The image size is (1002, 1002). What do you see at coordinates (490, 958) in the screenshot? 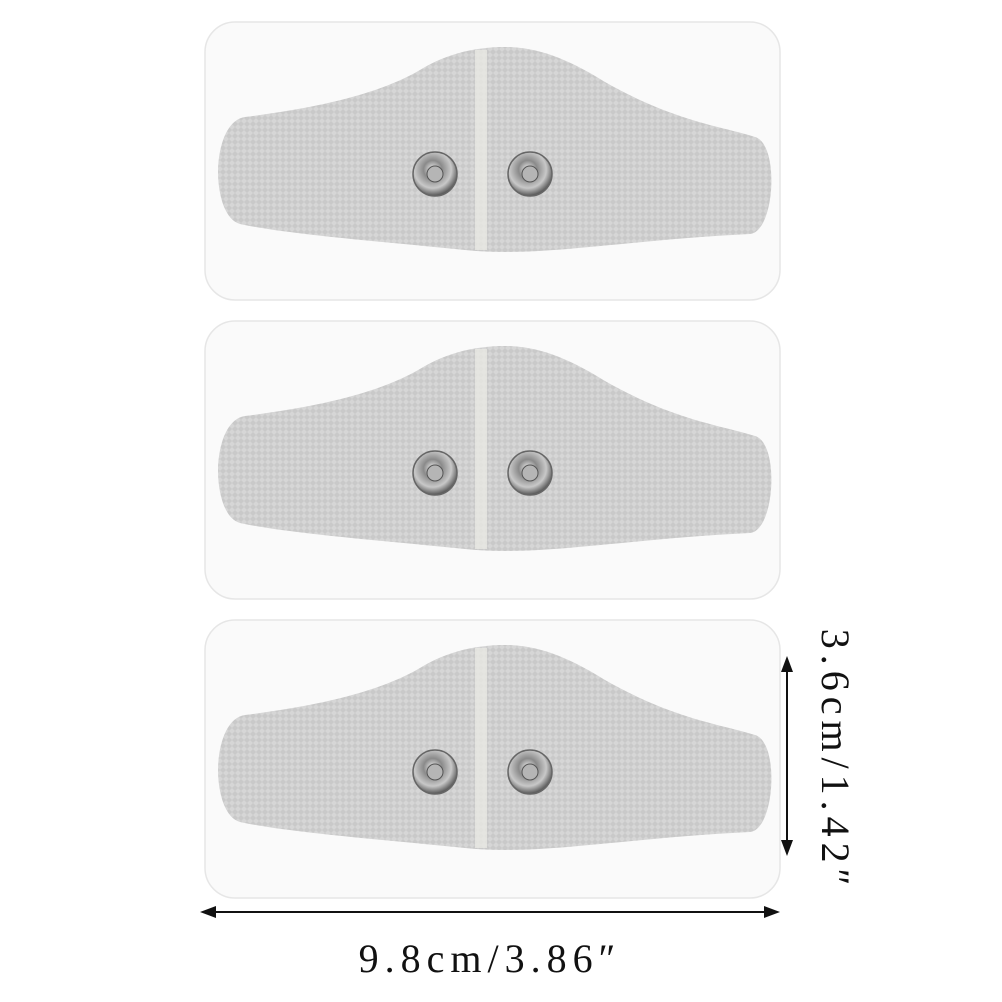
I see `width-label: 9.8cm/3.86″` at bounding box center [490, 958].